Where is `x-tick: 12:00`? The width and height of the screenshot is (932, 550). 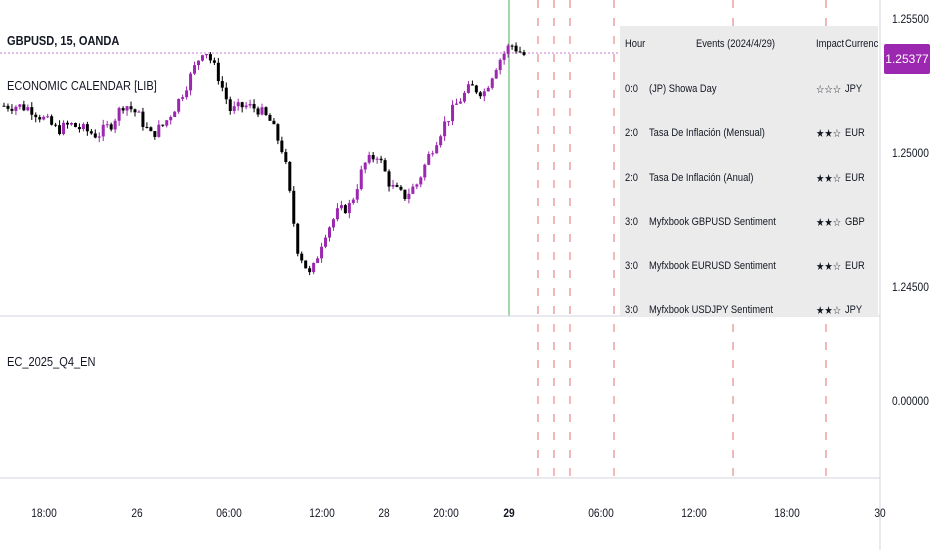 x-tick: 12:00 is located at coordinates (322, 513).